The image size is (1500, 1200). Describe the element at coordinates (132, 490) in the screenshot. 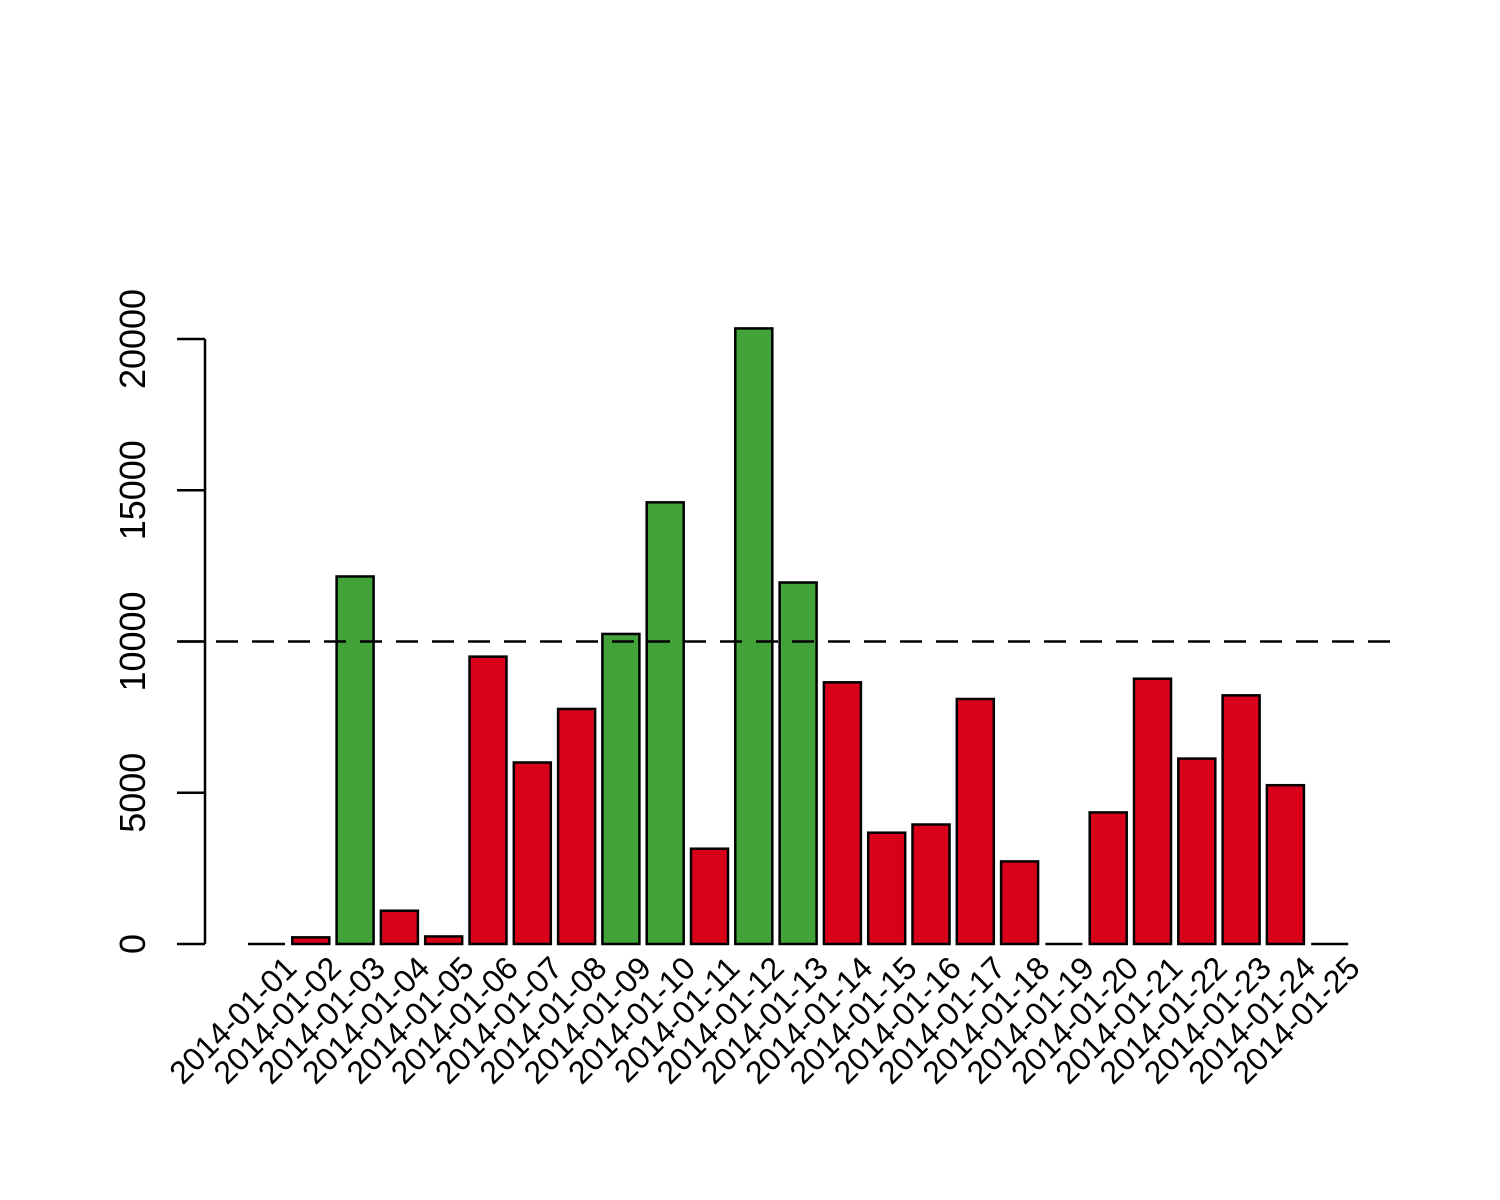

I see `y-tick-label-15000: 15000` at that location.